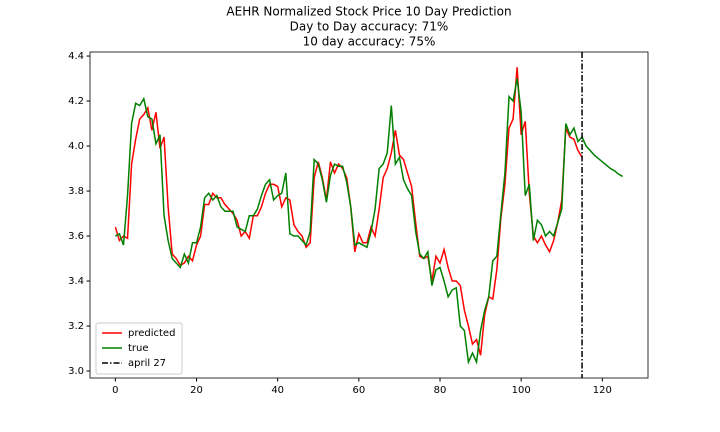 This screenshot has height=432, width=720. What do you see at coordinates (358, 390) in the screenshot?
I see `x-tick-label: 60` at bounding box center [358, 390].